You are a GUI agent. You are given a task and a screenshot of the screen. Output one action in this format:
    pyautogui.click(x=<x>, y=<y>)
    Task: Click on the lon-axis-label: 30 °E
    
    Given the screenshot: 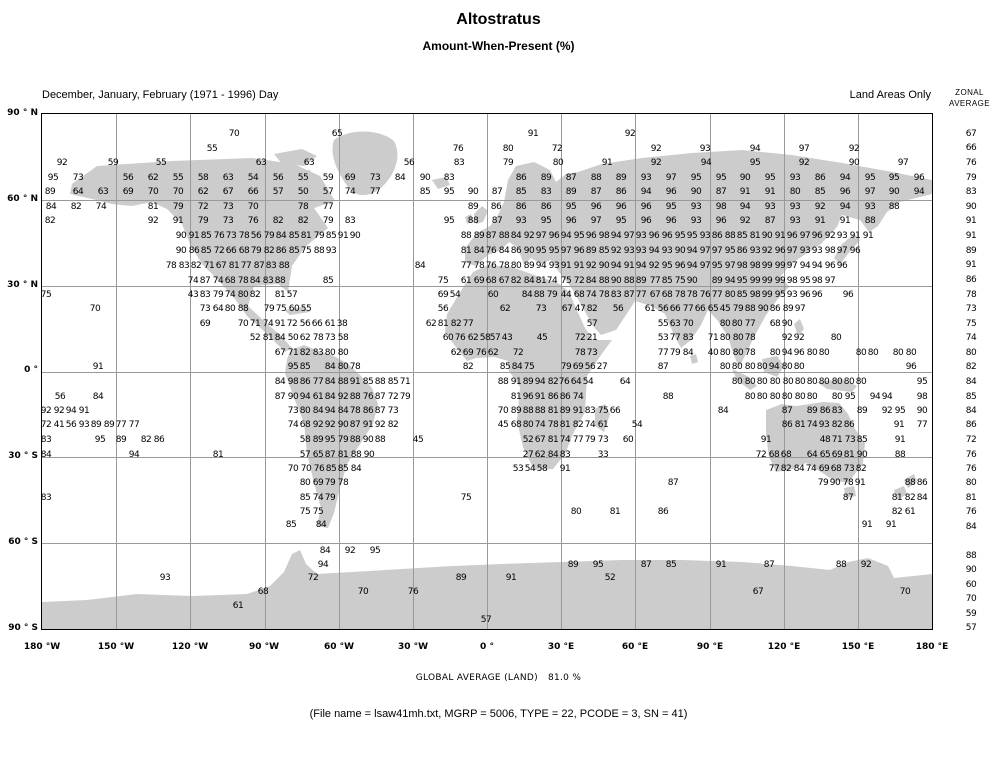 What is the action you would take?
    pyautogui.click(x=561, y=647)
    